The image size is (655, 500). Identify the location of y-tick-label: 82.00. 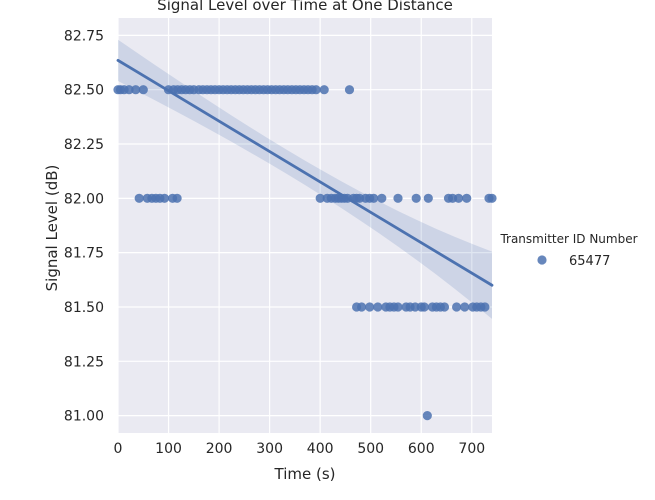
(84, 199).